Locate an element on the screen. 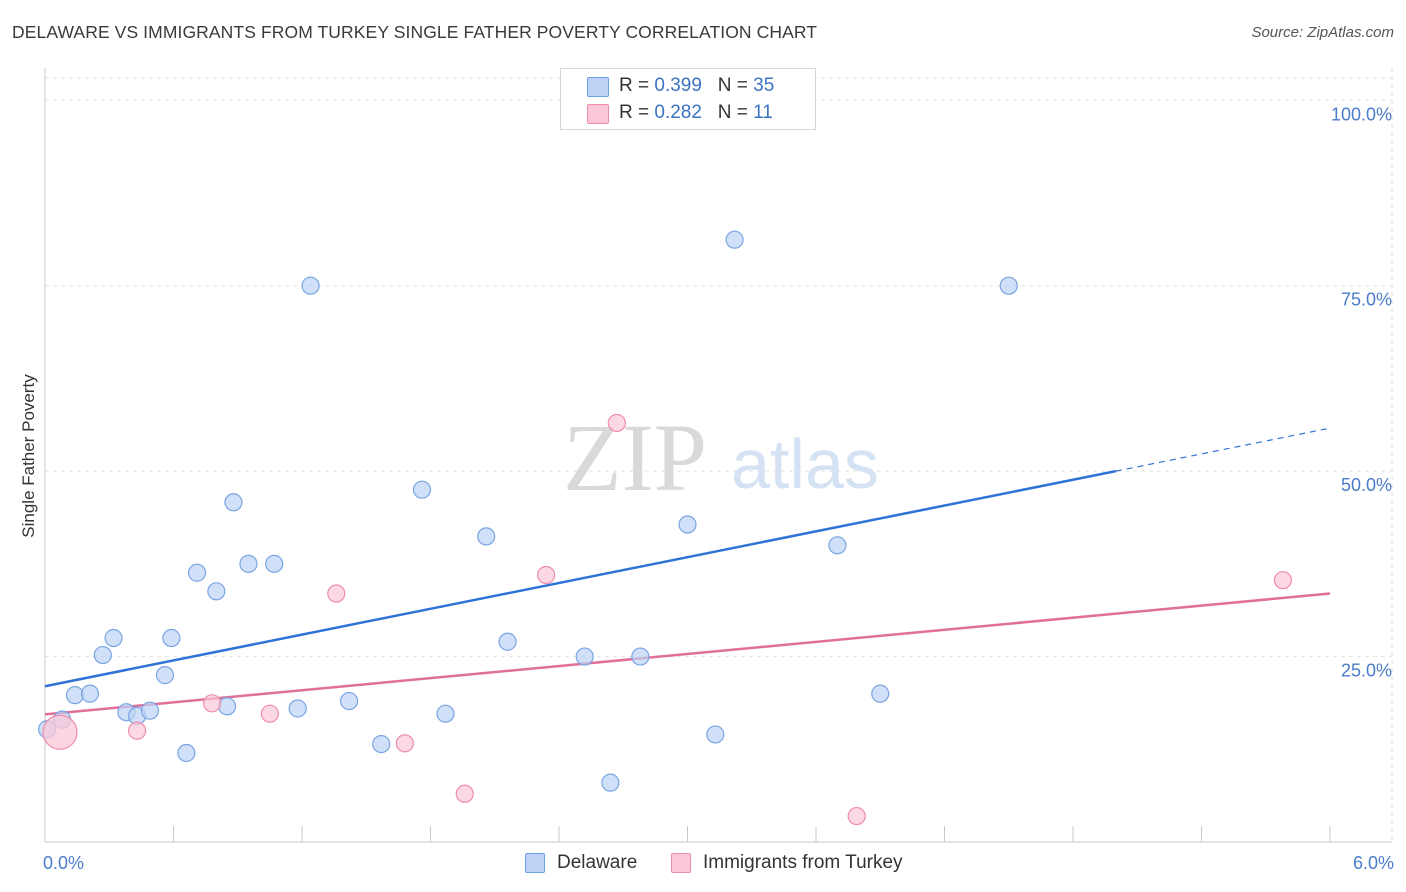 This screenshot has width=1406, height=892. y-tick-label: 25.0% is located at coordinates (1366, 671).